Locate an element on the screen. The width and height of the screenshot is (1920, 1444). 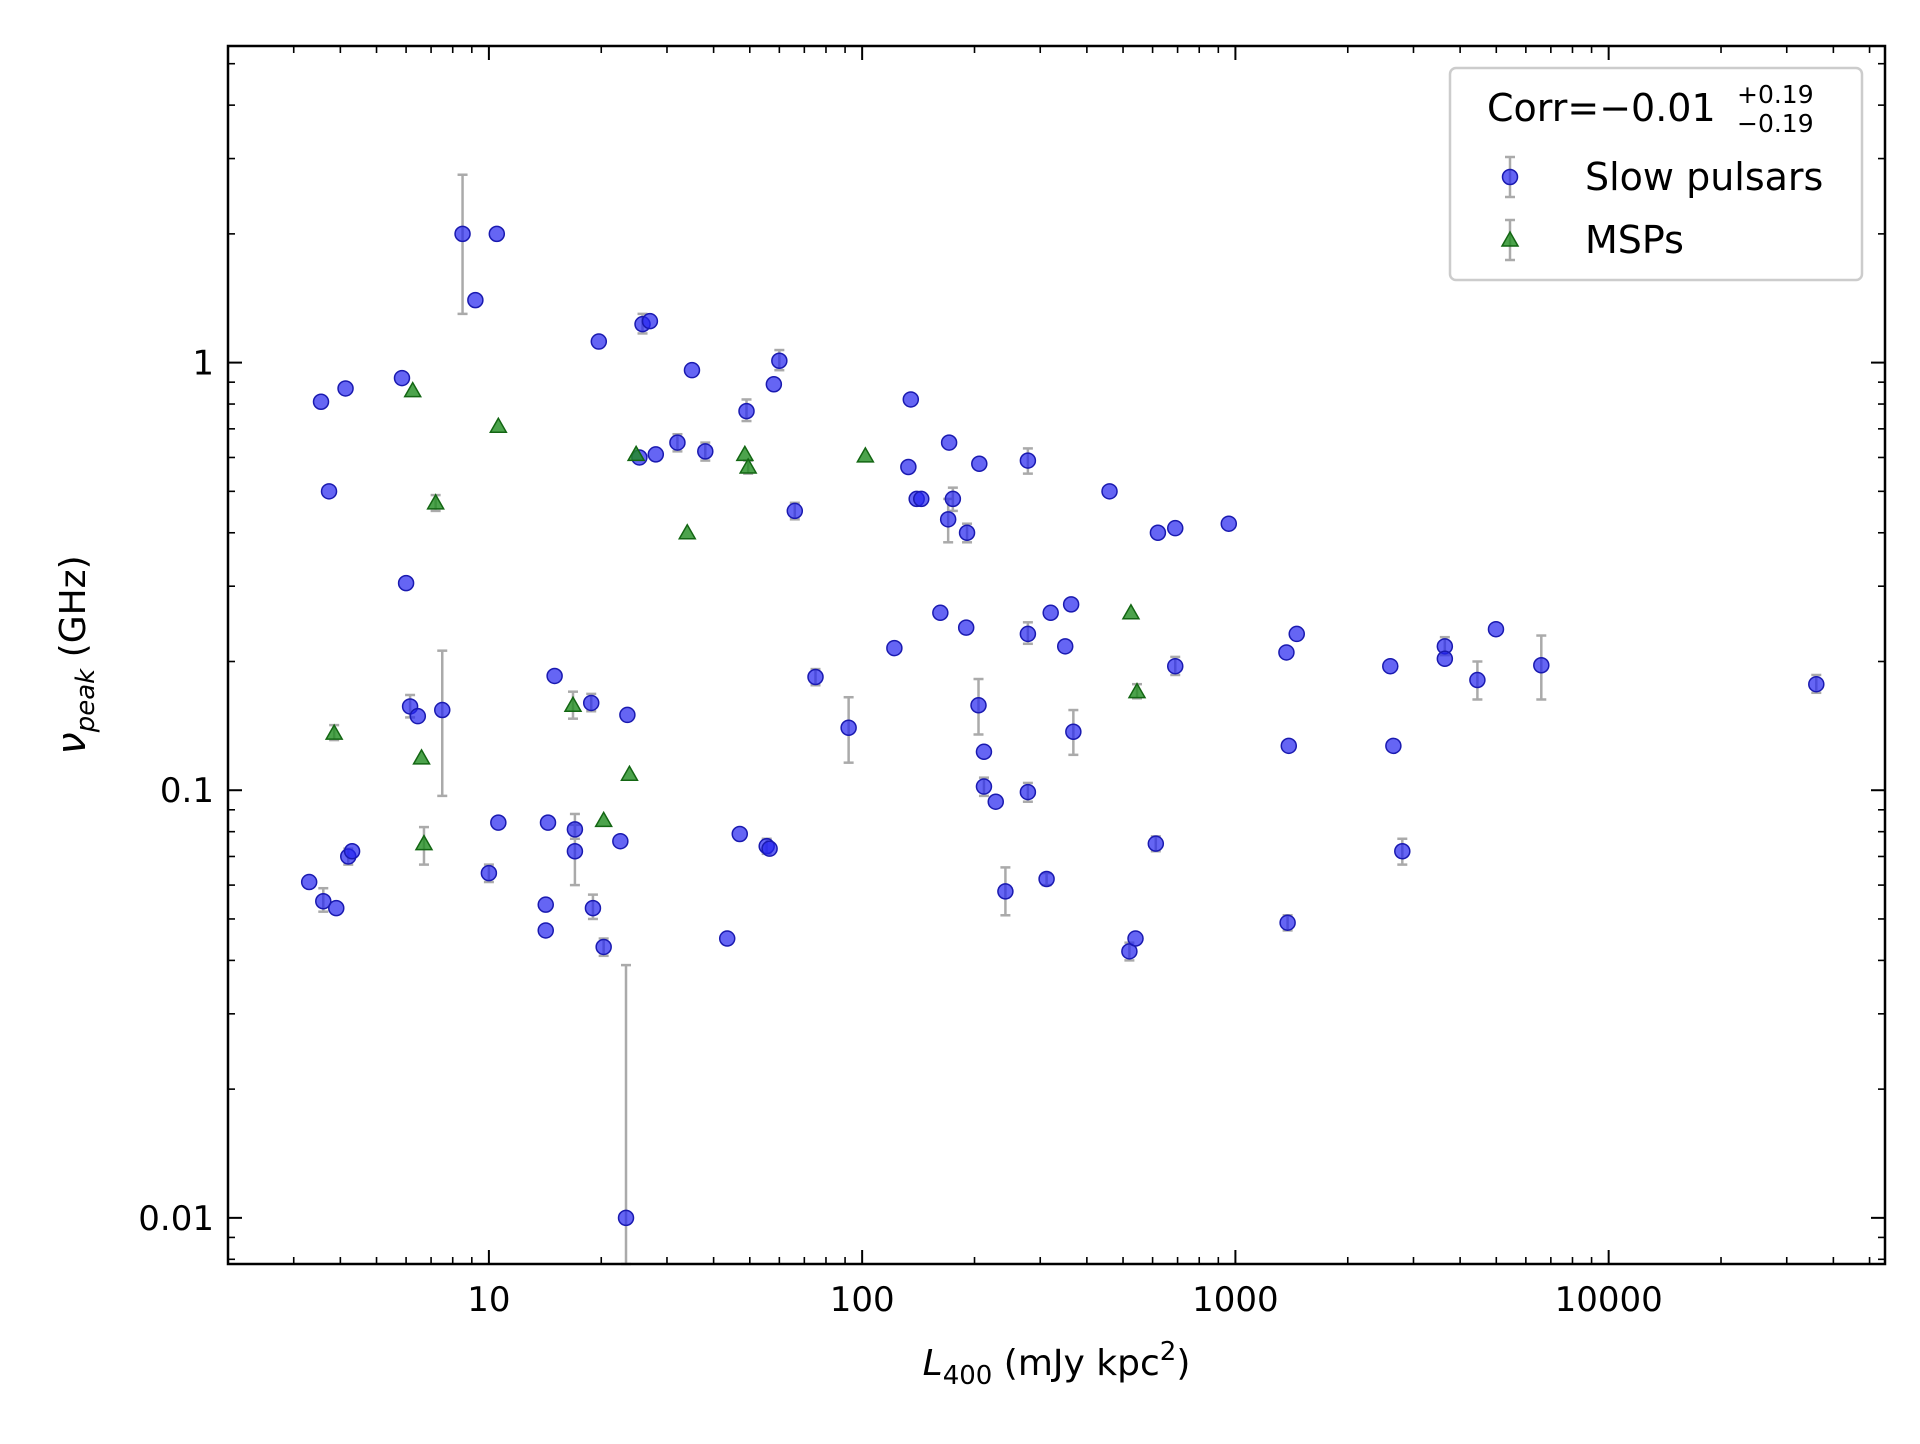
legend-label: MSPs is located at coordinates (1634, 240).